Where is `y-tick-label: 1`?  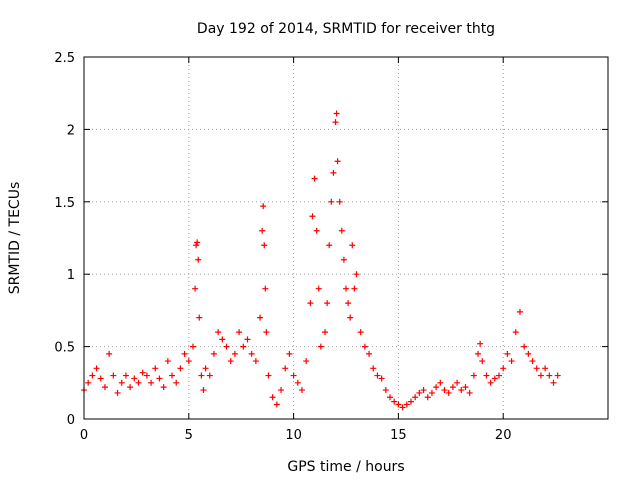 y-tick-label: 1 is located at coordinates (71, 275).